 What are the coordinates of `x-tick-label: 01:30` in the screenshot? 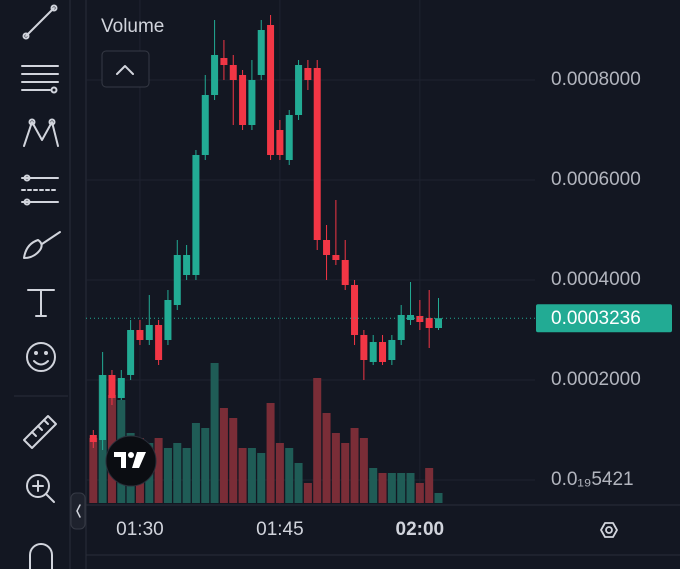 It's located at (140, 529).